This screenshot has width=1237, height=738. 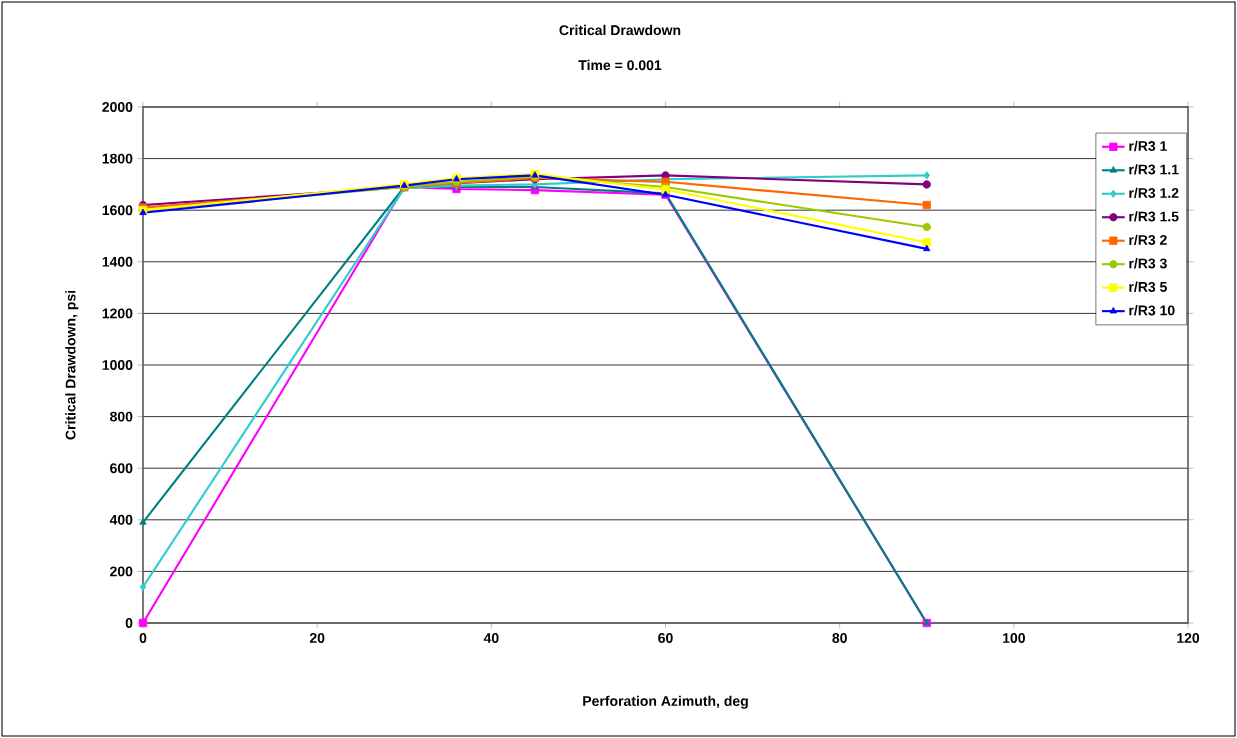 I want to click on x-tick-label: 120, so click(x=1188, y=638).